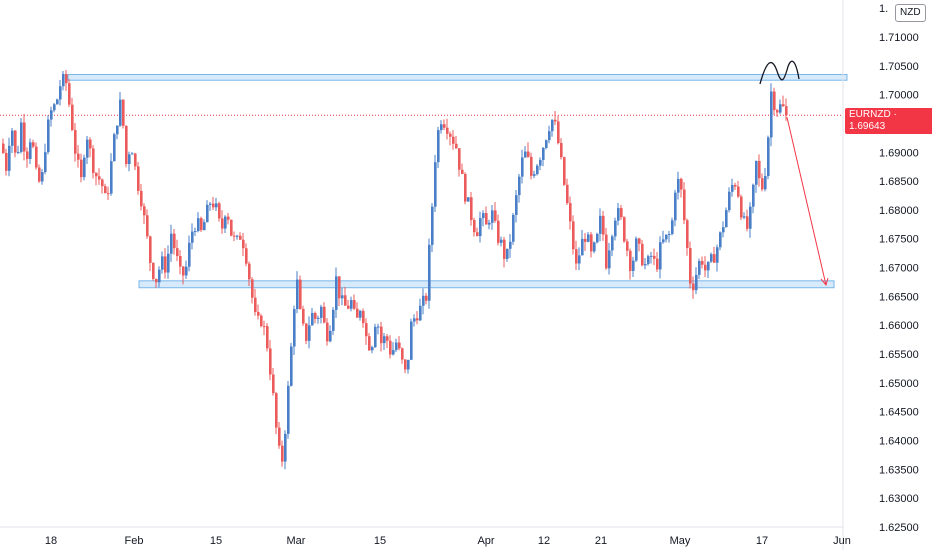 This screenshot has height=550, width=932. What do you see at coordinates (779, 72) in the screenshot?
I see `double-top-marker` at bounding box center [779, 72].